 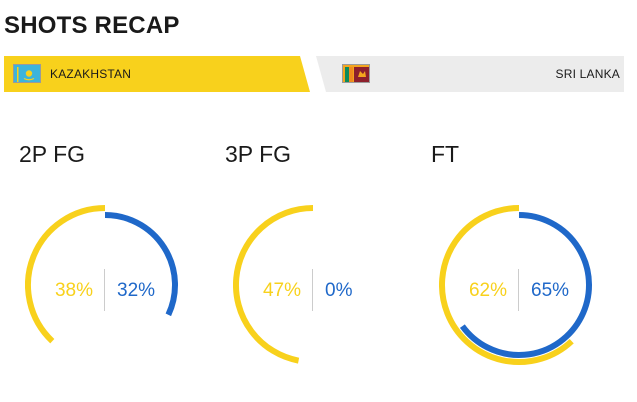 What do you see at coordinates (65, 274) in the screenshot?
I see `home-arc-2p-fg` at bounding box center [65, 274].